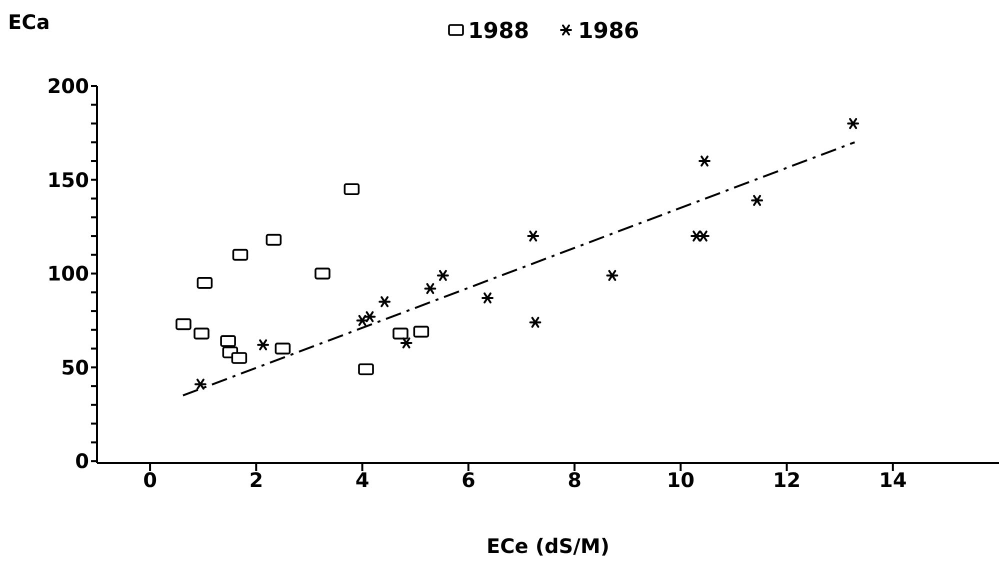 This screenshot has height=575, width=999. Describe the element at coordinates (29, 22) in the screenshot. I see `y-axis-title: ECa` at that location.